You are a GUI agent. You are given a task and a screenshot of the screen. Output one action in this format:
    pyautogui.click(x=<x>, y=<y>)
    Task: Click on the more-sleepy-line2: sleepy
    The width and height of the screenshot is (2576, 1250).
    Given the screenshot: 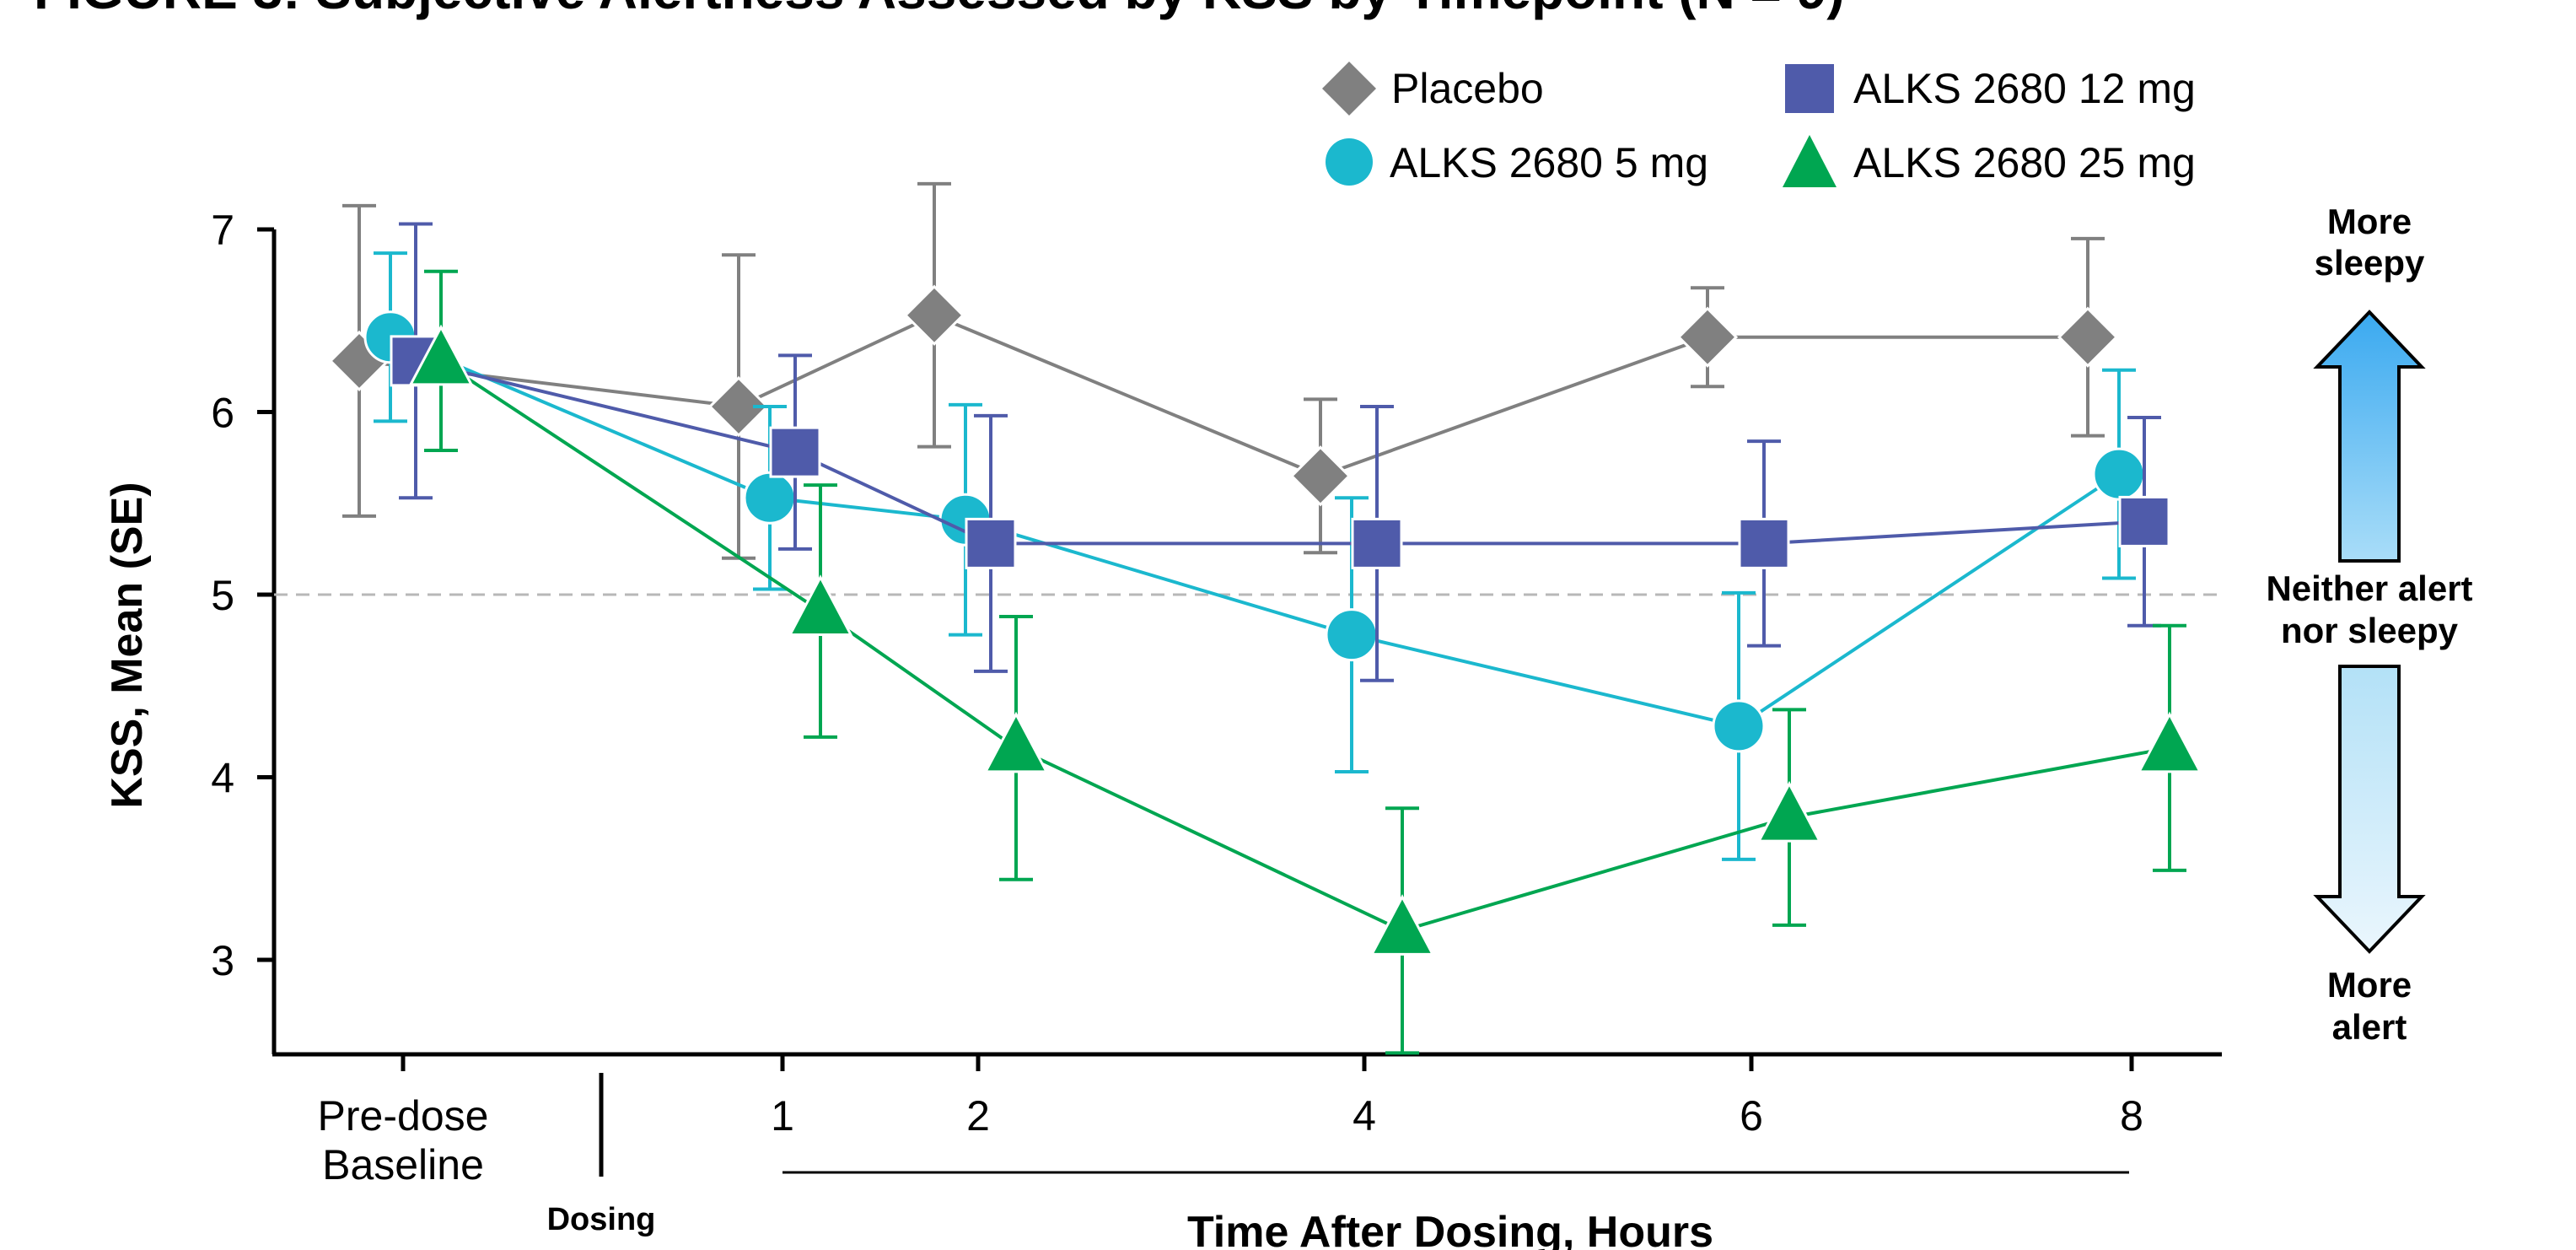 What is the action you would take?
    pyautogui.click(x=2370, y=263)
    